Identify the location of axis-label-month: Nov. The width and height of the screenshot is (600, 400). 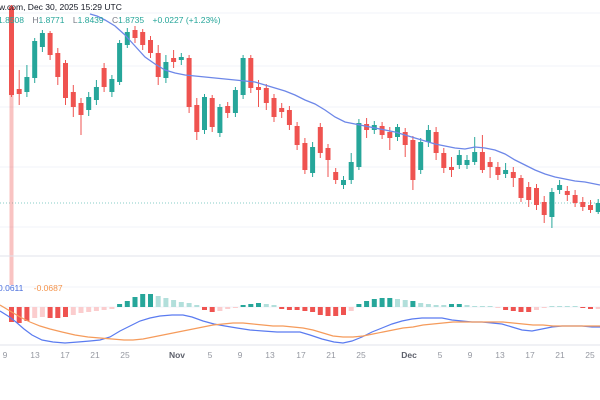
(177, 355).